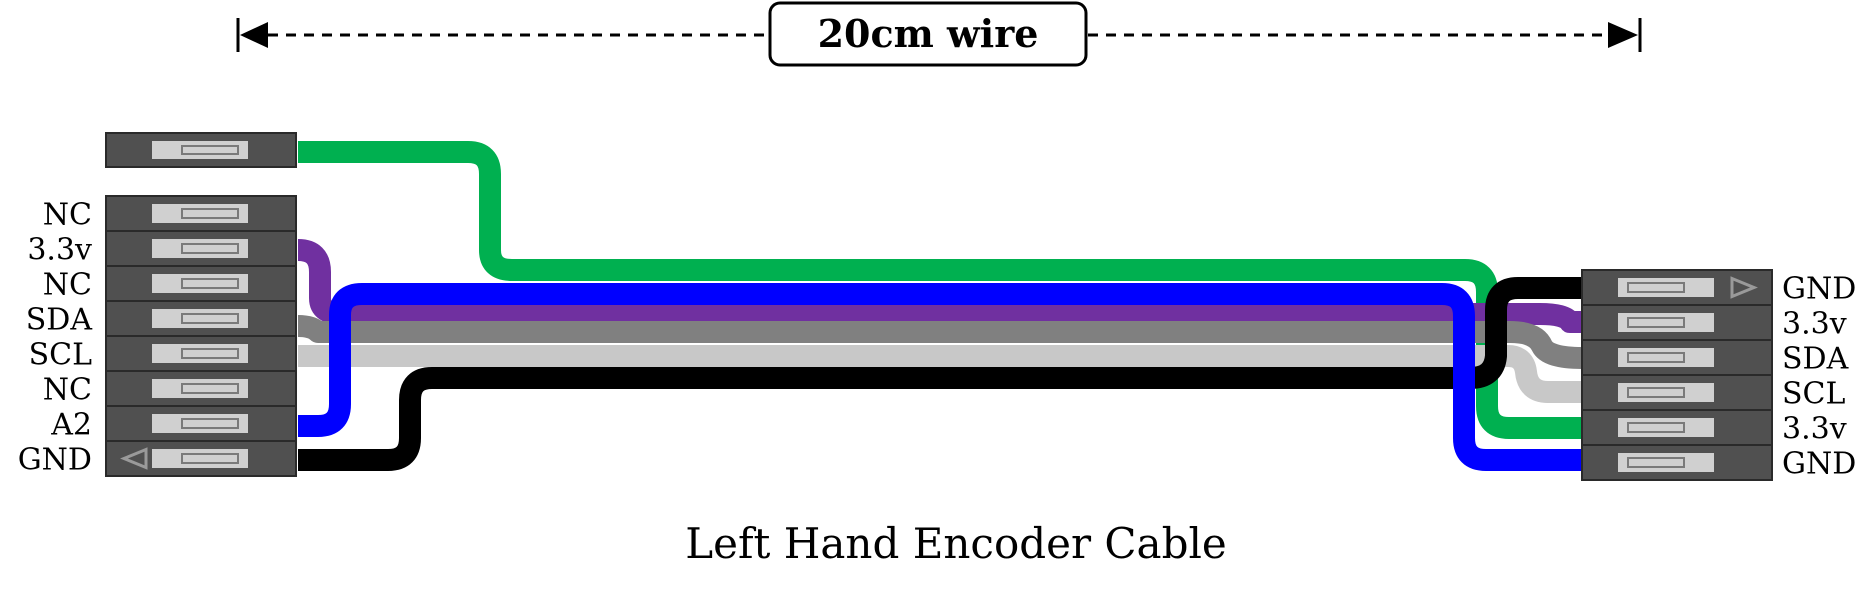 This screenshot has height=602, width=1876. I want to click on wire-light-gray, so click(940, 374).